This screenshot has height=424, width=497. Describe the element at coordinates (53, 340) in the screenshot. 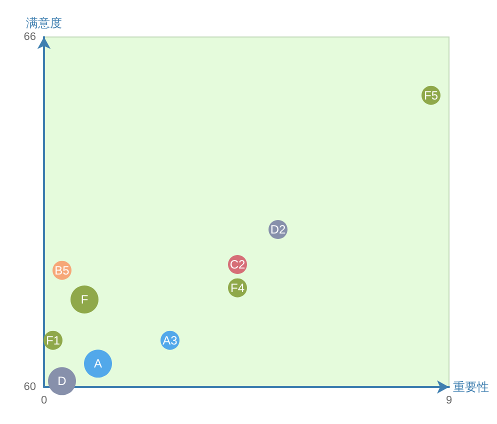

I see `data-label: F1` at that location.